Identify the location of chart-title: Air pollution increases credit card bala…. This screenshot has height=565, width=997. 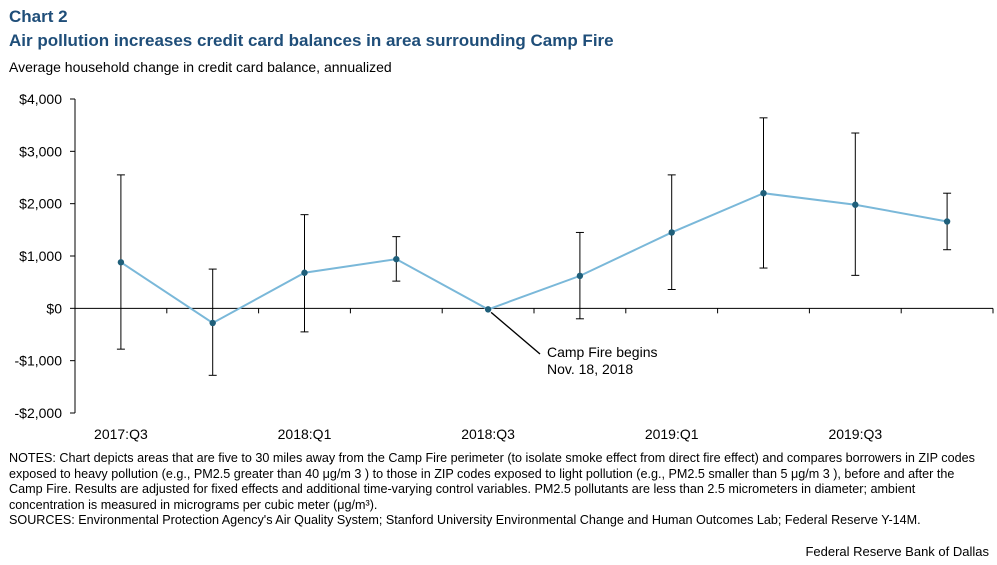
(311, 40).